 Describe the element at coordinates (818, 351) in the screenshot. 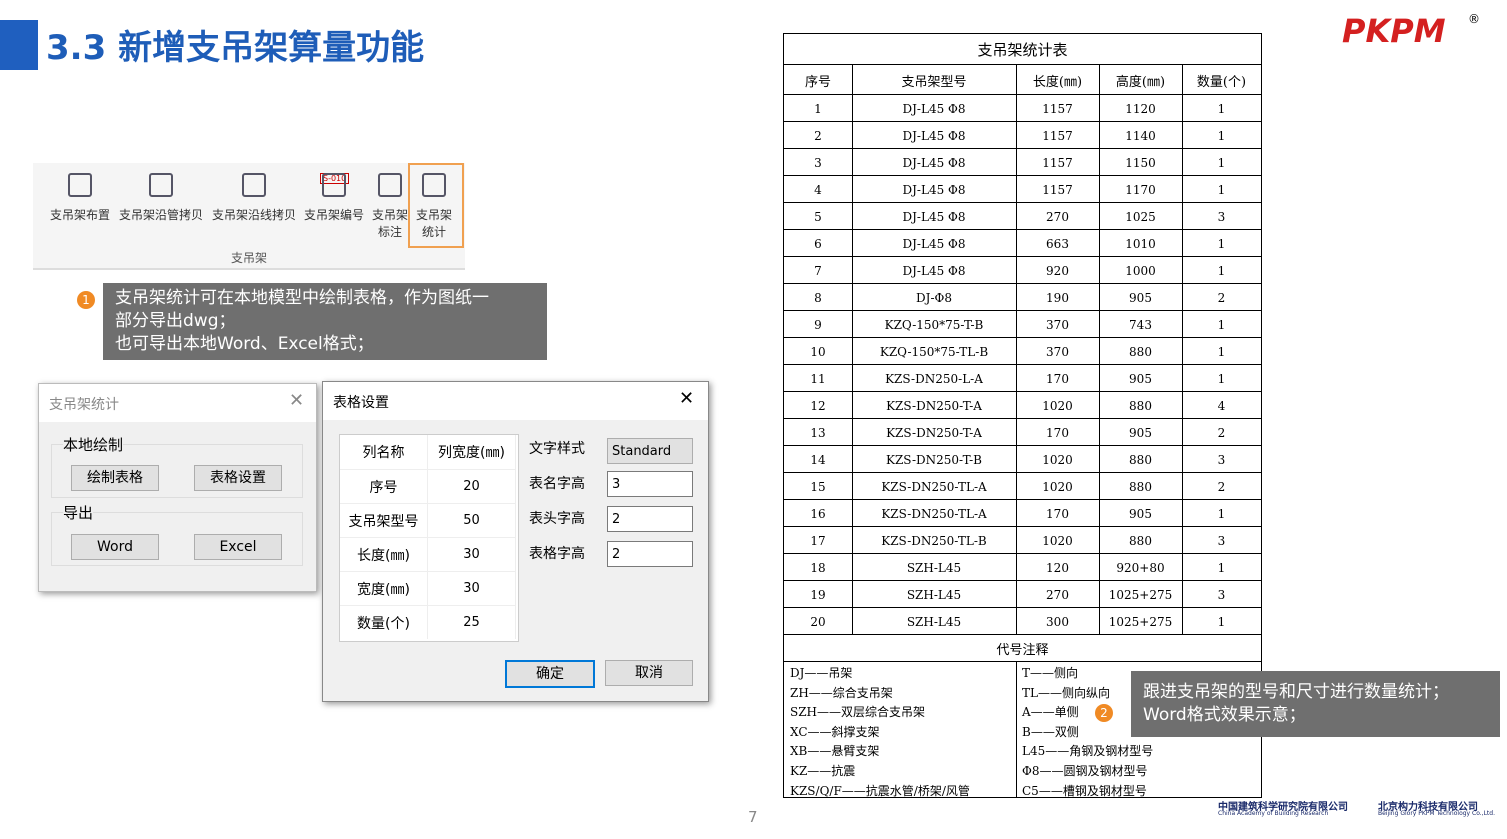

I see `table-cell: 10` at that location.